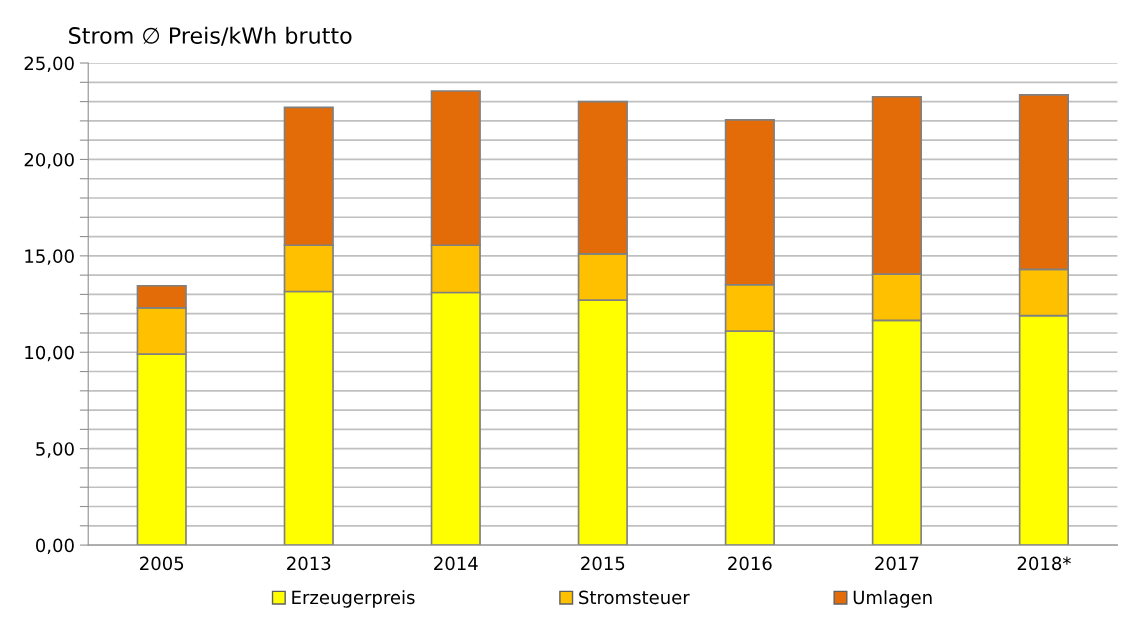  What do you see at coordinates (49, 64) in the screenshot?
I see `y-tick-label: 25,00` at bounding box center [49, 64].